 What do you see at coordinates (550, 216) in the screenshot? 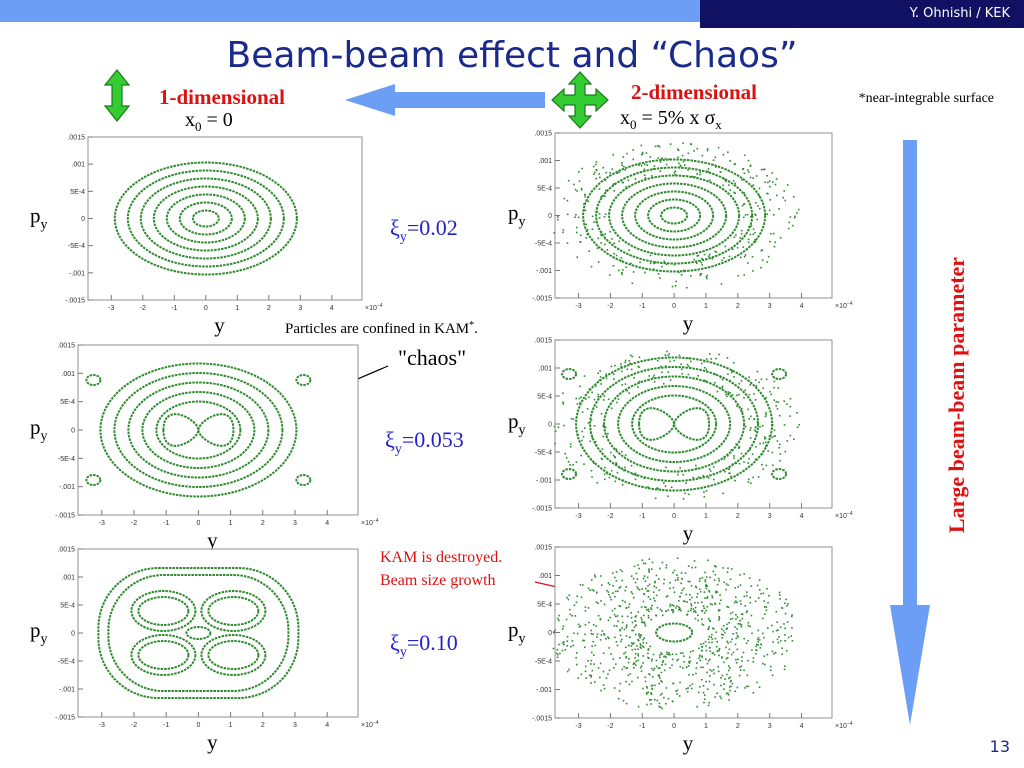
I see `y-tick-label: 0` at bounding box center [550, 216].